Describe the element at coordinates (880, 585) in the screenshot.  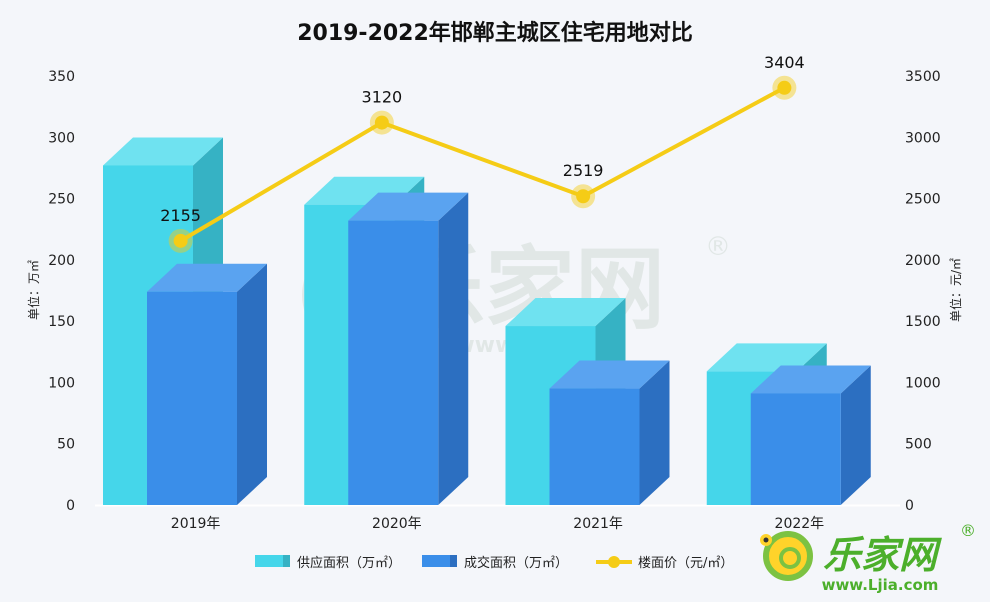
I see `logo-corner-url: www.Ljia.com` at that location.